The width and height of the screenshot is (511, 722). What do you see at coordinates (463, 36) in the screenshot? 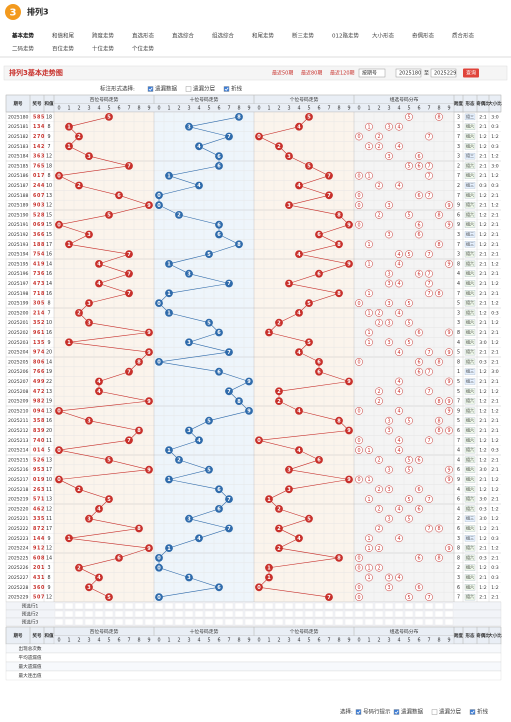
I see `nav-tab: 质合形态` at bounding box center [463, 36].